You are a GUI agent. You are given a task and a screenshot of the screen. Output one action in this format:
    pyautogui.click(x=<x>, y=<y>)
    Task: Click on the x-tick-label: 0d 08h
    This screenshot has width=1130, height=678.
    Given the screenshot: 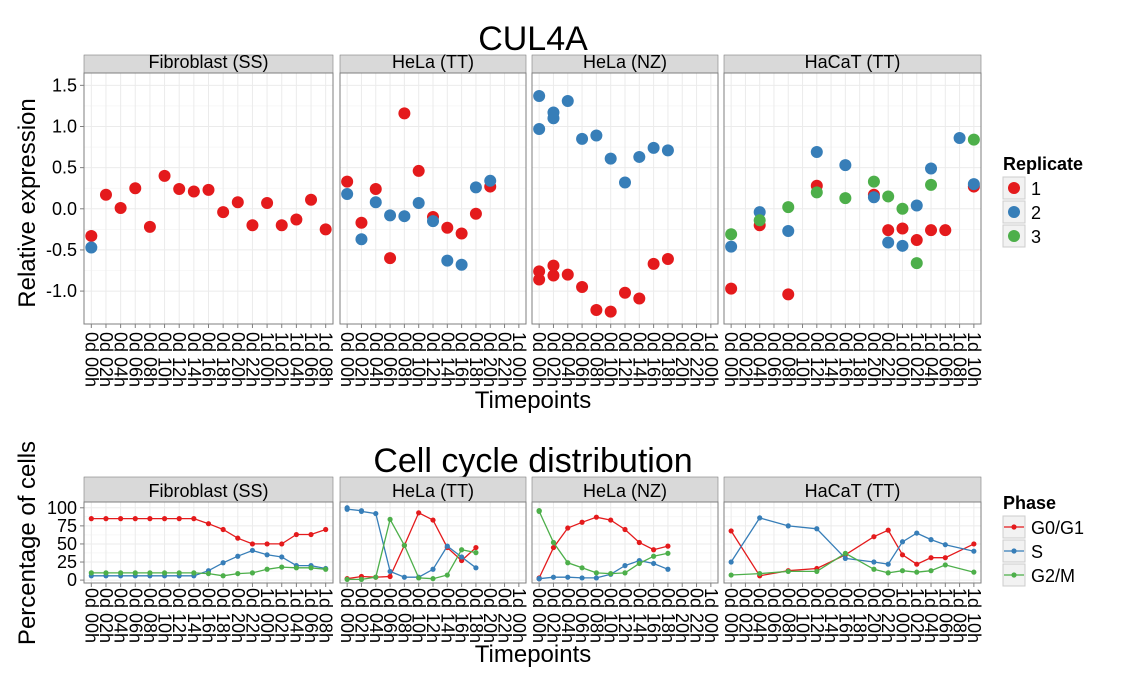 What is the action you would take?
    pyautogui.click(x=596, y=615)
    